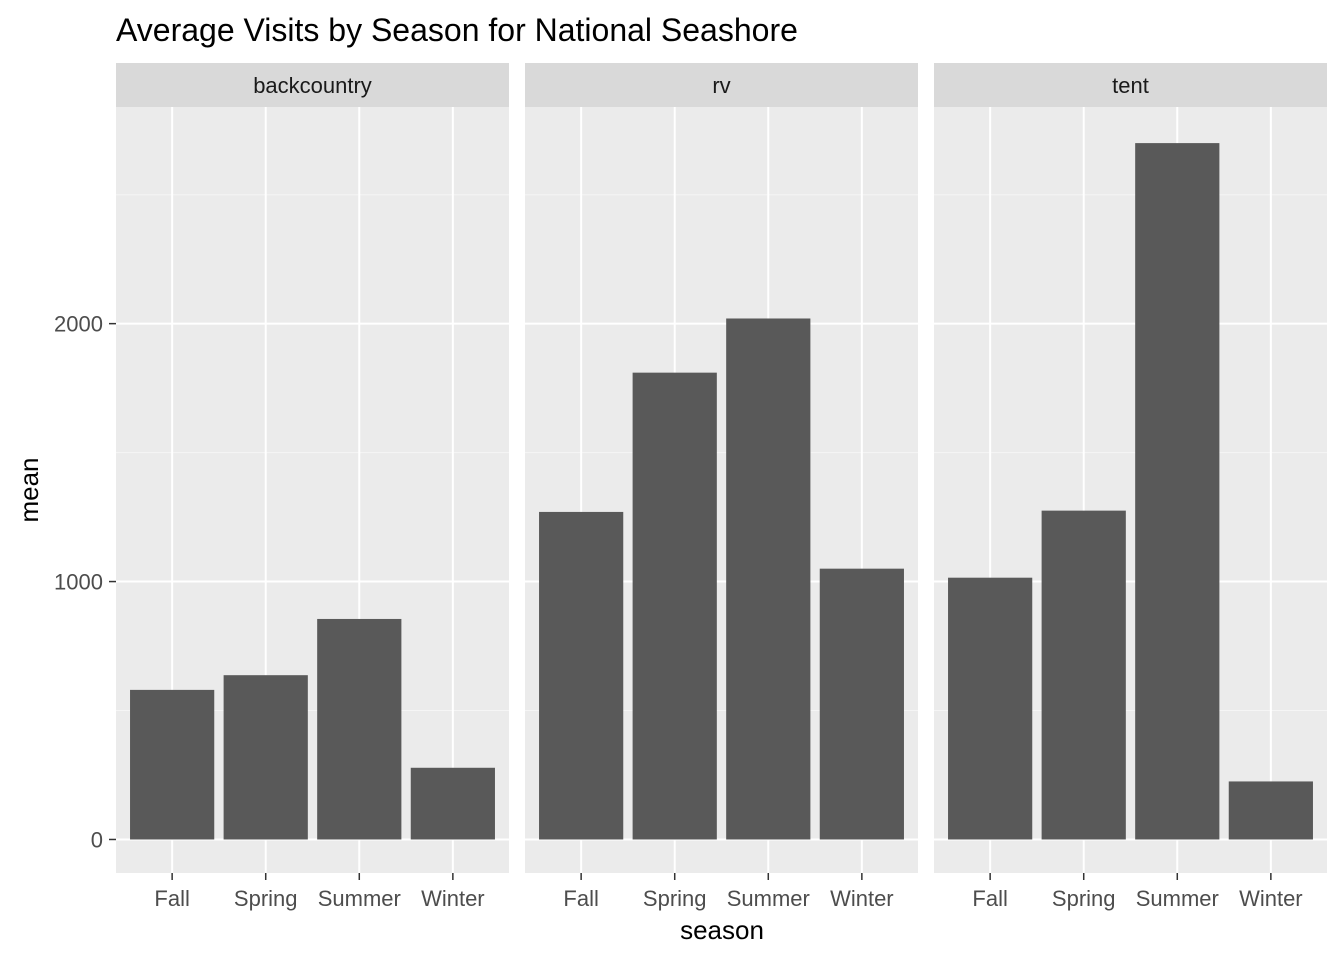 The height and width of the screenshot is (960, 1344). Describe the element at coordinates (861, 704) in the screenshot. I see `bar-rv-winter` at that location.